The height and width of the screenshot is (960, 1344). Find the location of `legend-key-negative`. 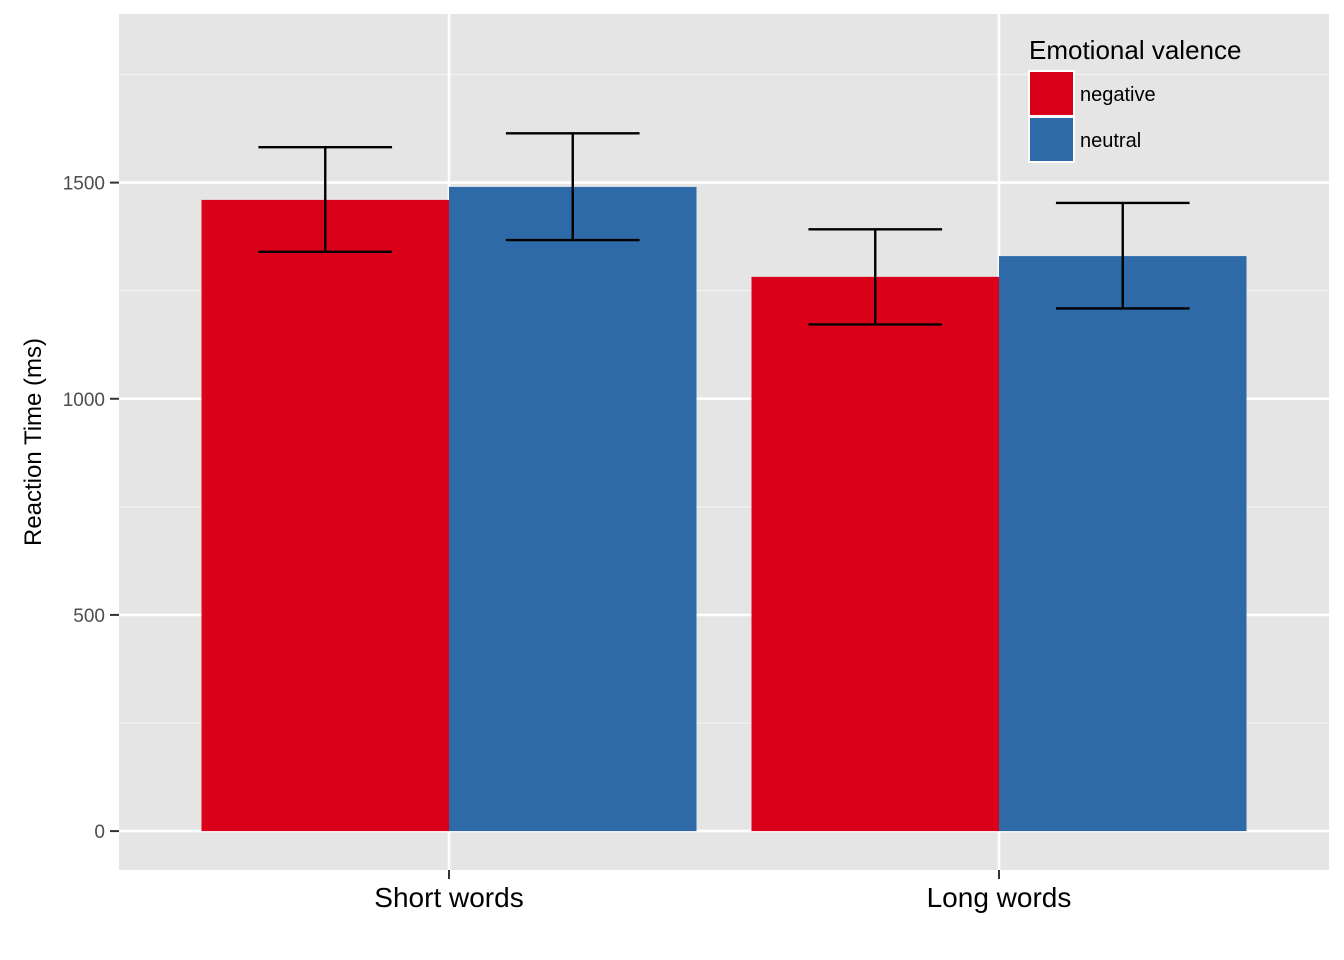

legend-key-negative is located at coordinates (1051, 93).